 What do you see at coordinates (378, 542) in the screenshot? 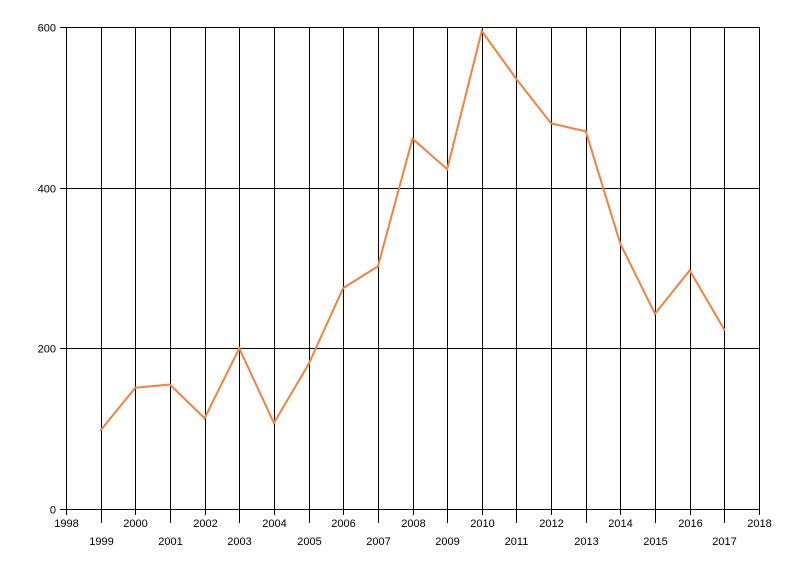
I see `x-tick-label: 2007` at bounding box center [378, 542].